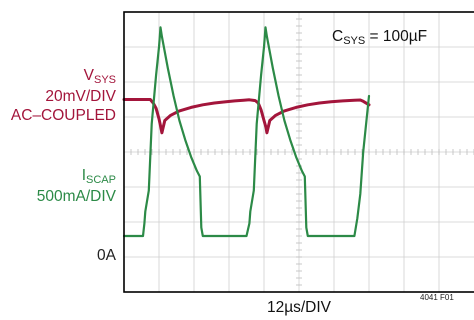 The image size is (474, 320). What do you see at coordinates (88, 75) in the screenshot?
I see `vsys-label-main: V` at bounding box center [88, 75].